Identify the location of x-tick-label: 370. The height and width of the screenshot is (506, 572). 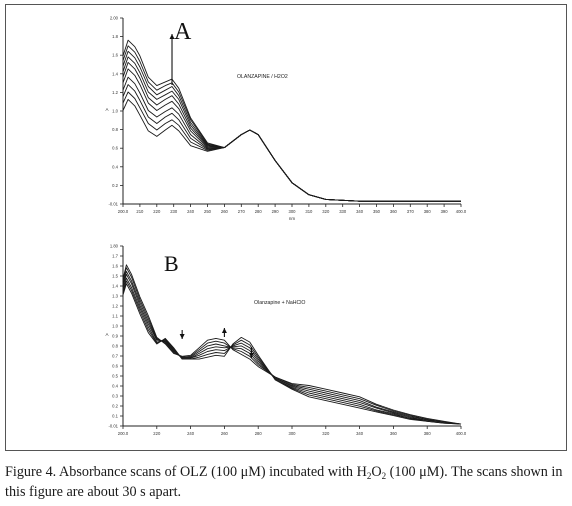
(411, 211).